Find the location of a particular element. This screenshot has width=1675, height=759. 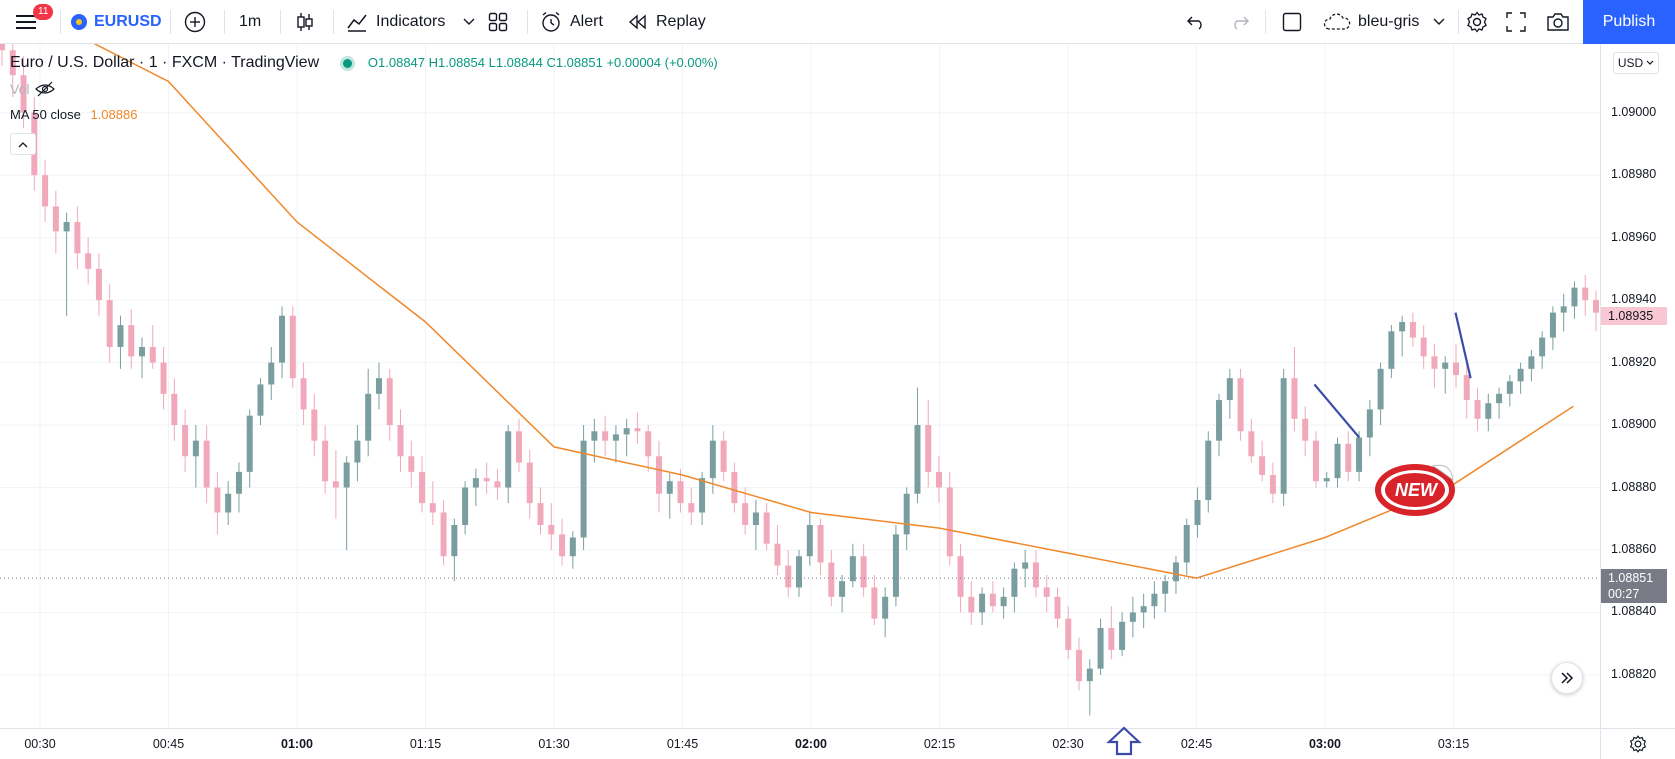

ma-price-tag: 1.08935 is located at coordinates (1634, 315).